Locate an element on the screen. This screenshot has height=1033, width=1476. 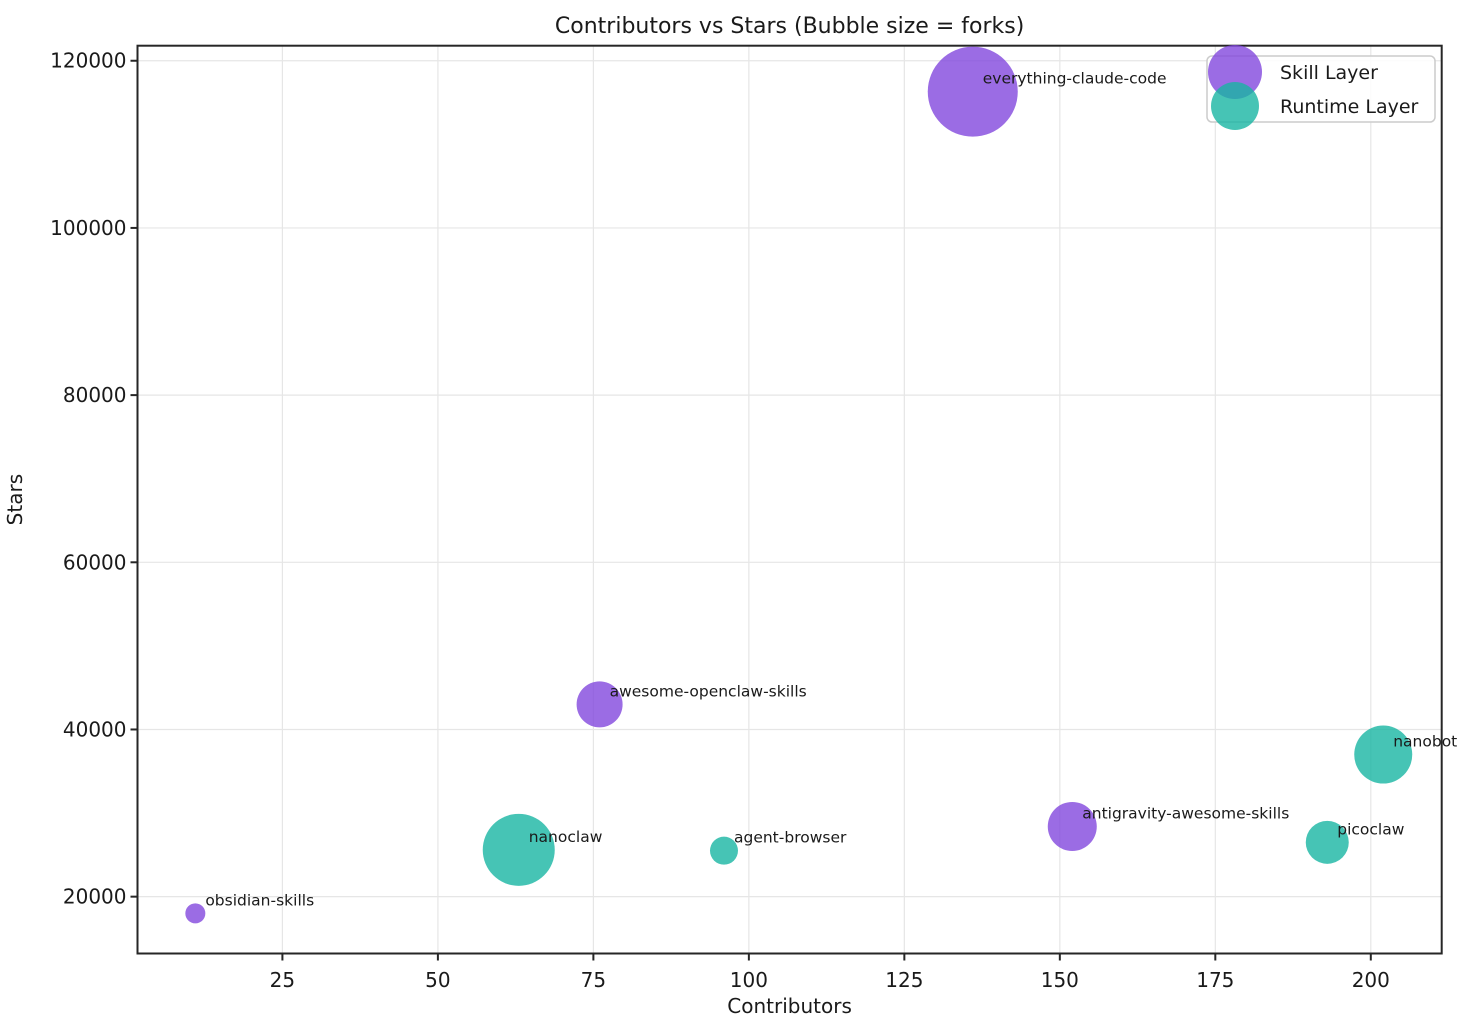
y-tick-label-120000: 120000 is located at coordinates (88, 61).